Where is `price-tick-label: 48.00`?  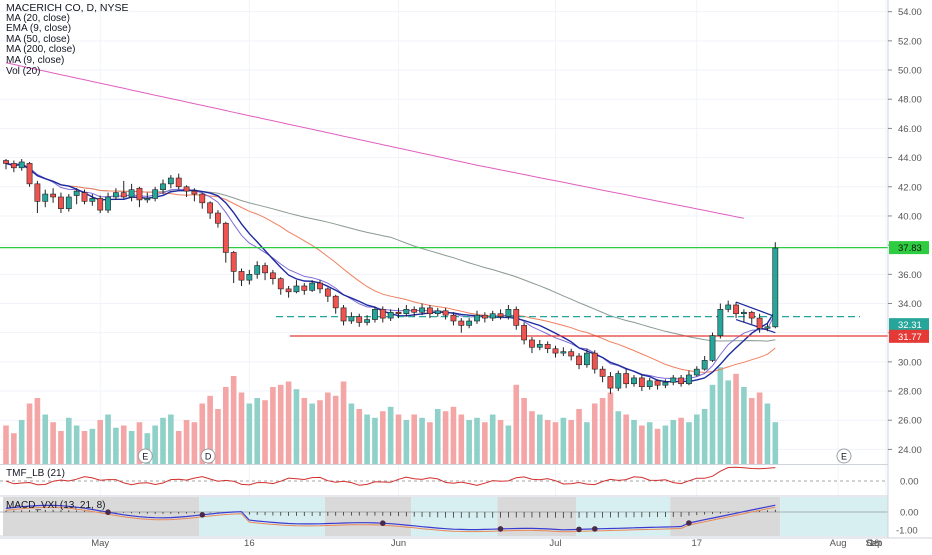 price-tick-label: 48.00 is located at coordinates (910, 100).